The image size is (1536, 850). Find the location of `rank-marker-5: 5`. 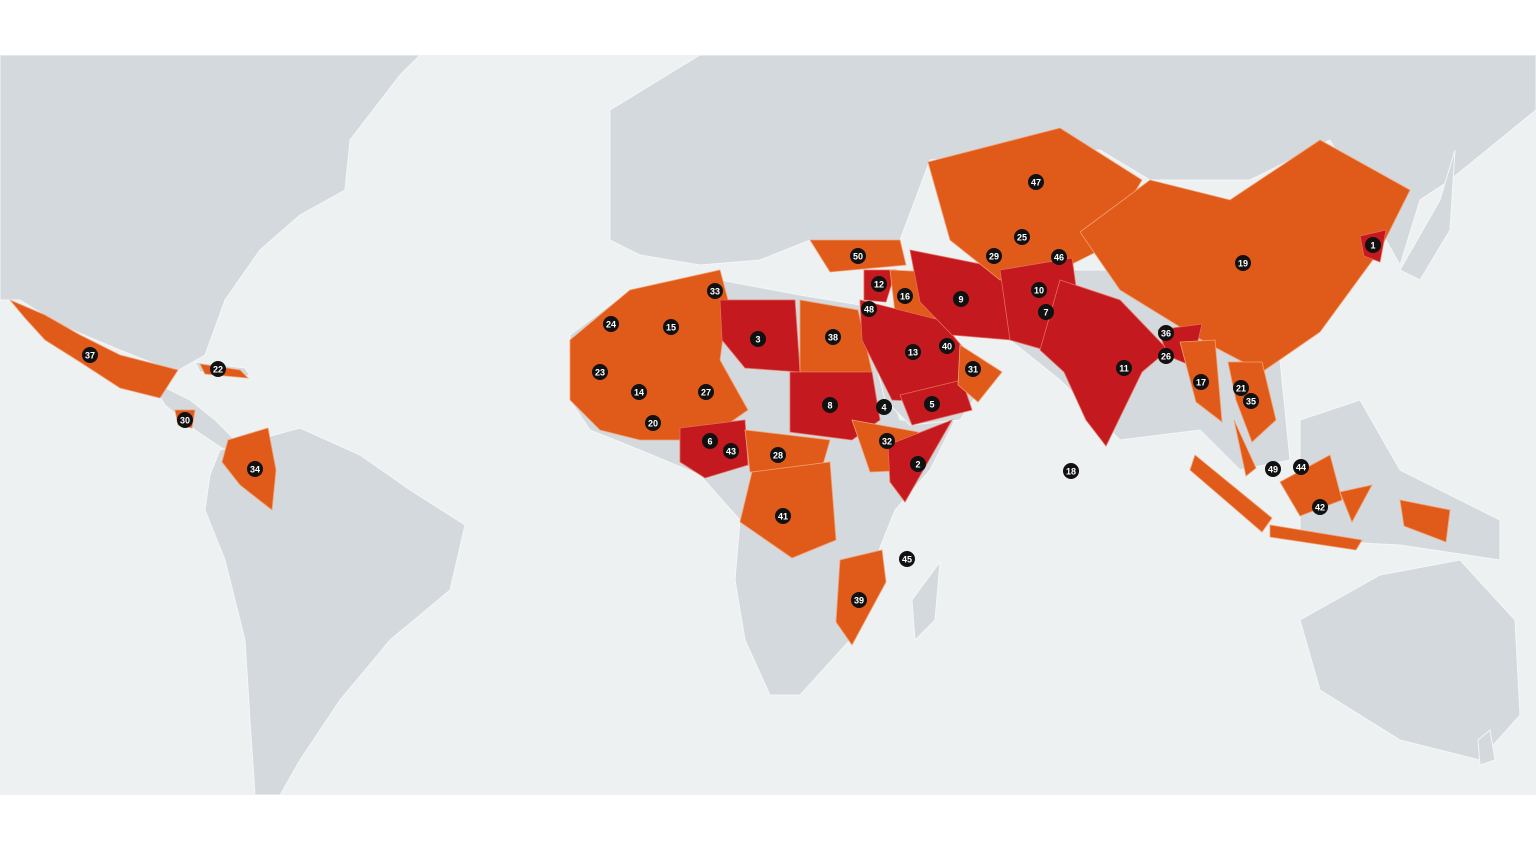

rank-marker-5: 5 is located at coordinates (932, 404).